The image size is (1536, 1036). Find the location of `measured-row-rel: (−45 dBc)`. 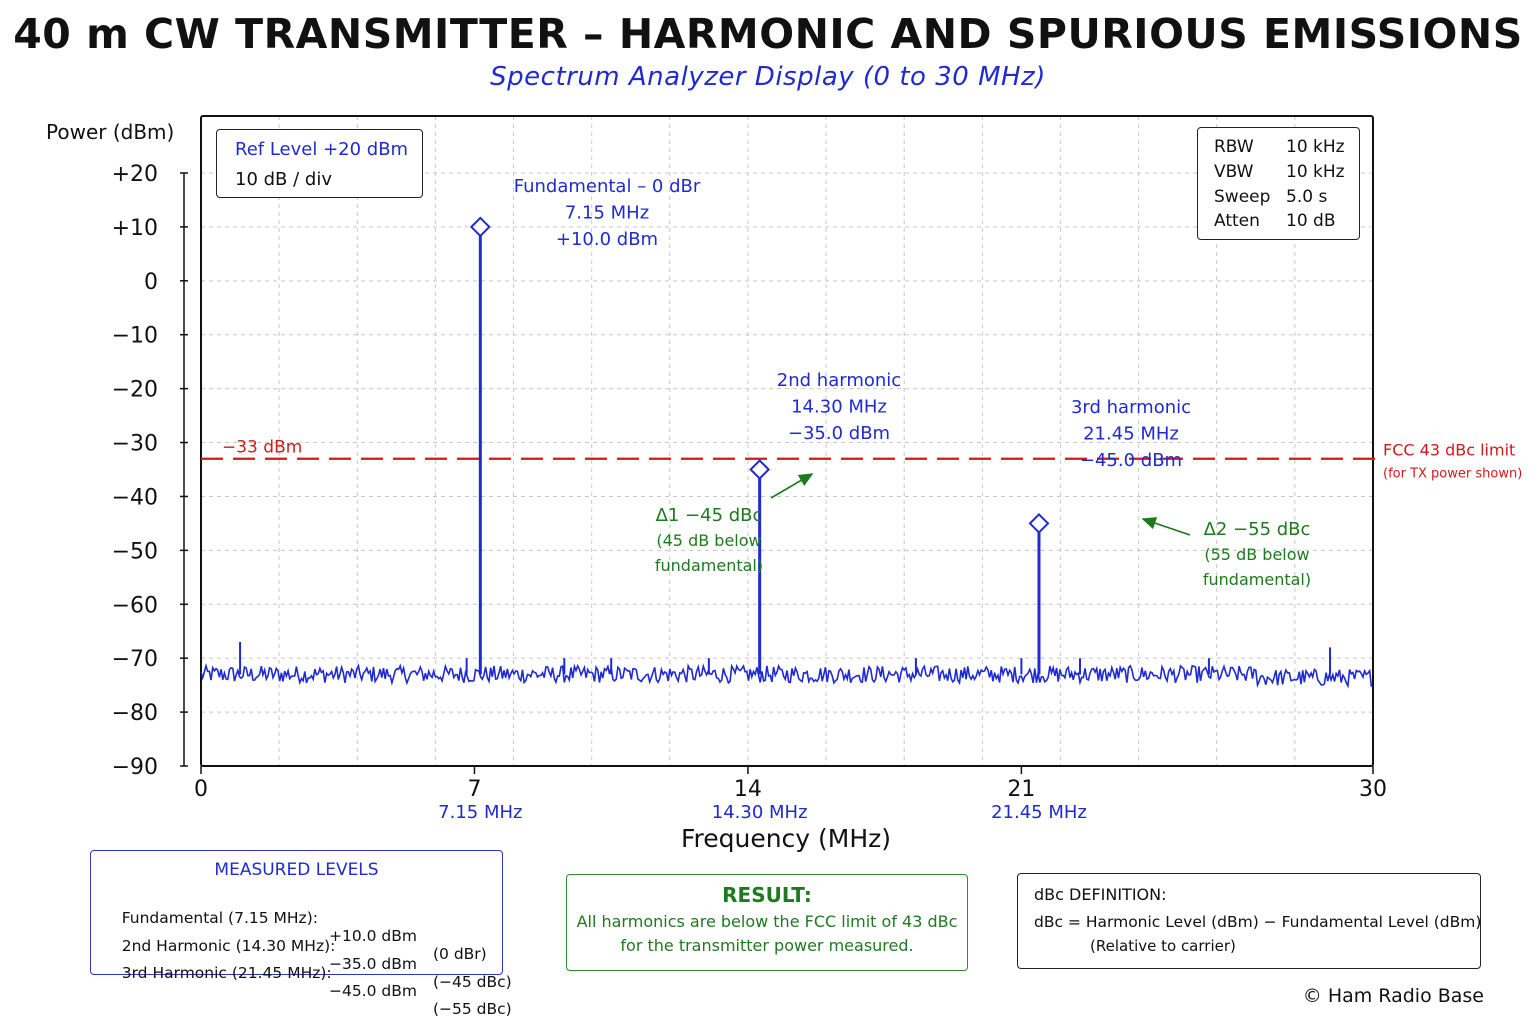

measured-row-rel: (−45 dBc) is located at coordinates (472, 982).